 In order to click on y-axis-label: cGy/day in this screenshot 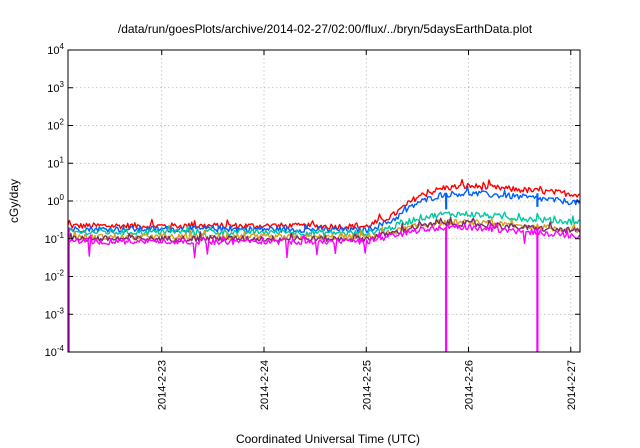, I will do `click(14, 201)`.